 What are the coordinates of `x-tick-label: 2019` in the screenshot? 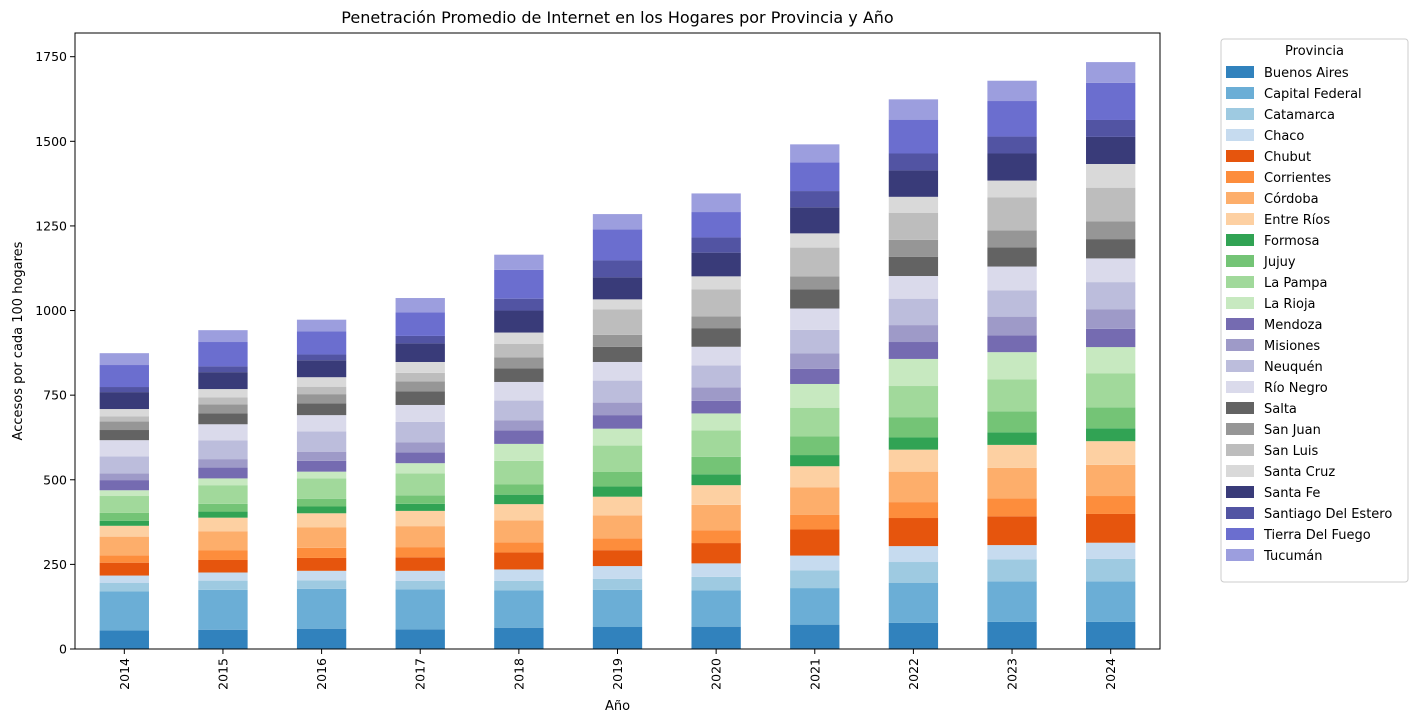 It's located at (617, 674).